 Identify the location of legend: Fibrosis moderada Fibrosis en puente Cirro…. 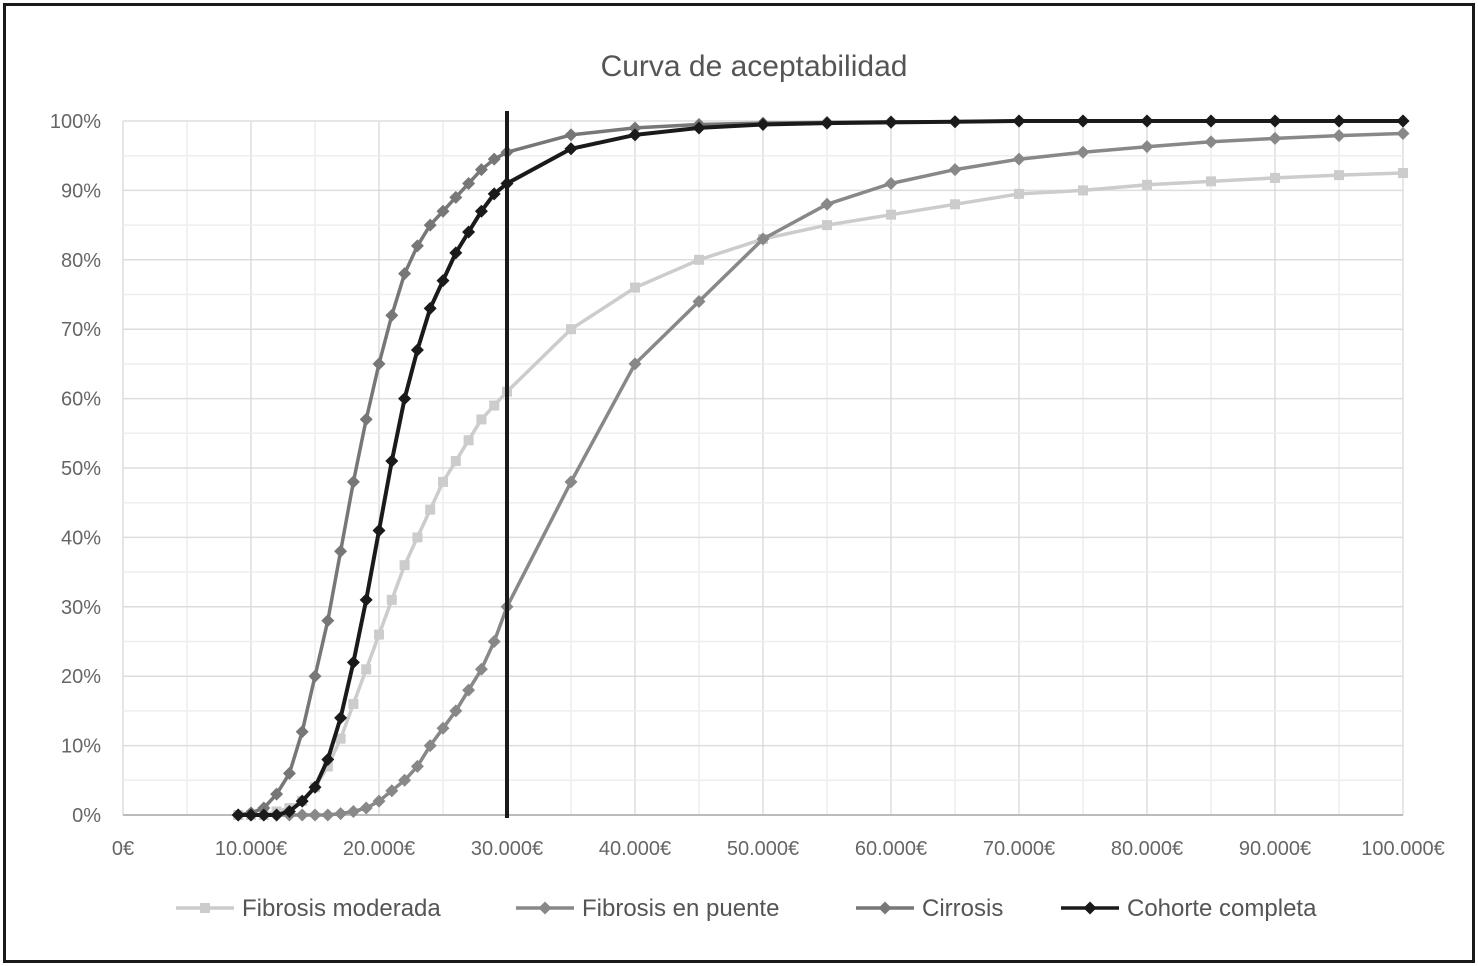
(746, 908).